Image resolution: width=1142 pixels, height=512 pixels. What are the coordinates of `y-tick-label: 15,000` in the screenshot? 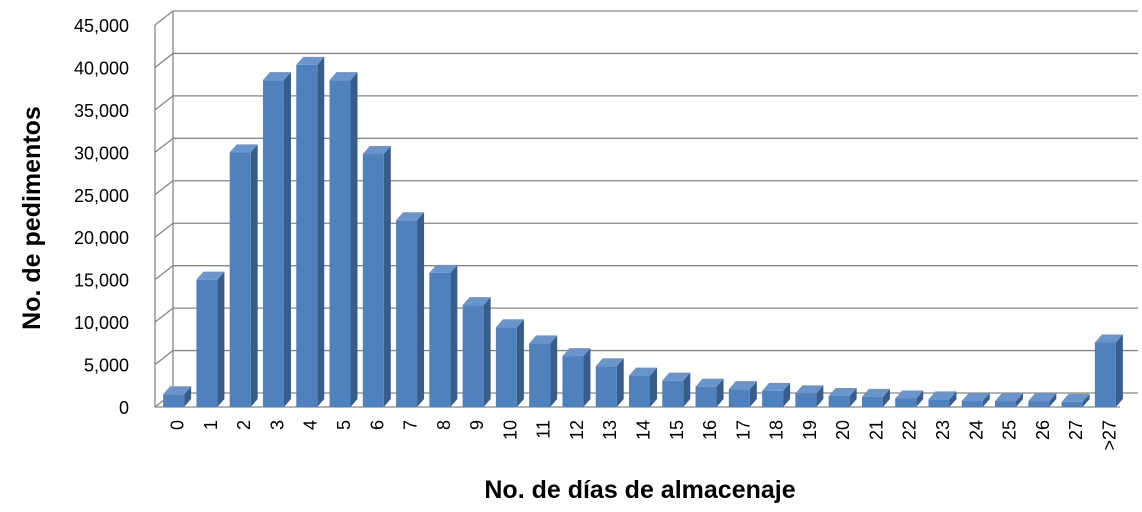 It's located at (101, 281).